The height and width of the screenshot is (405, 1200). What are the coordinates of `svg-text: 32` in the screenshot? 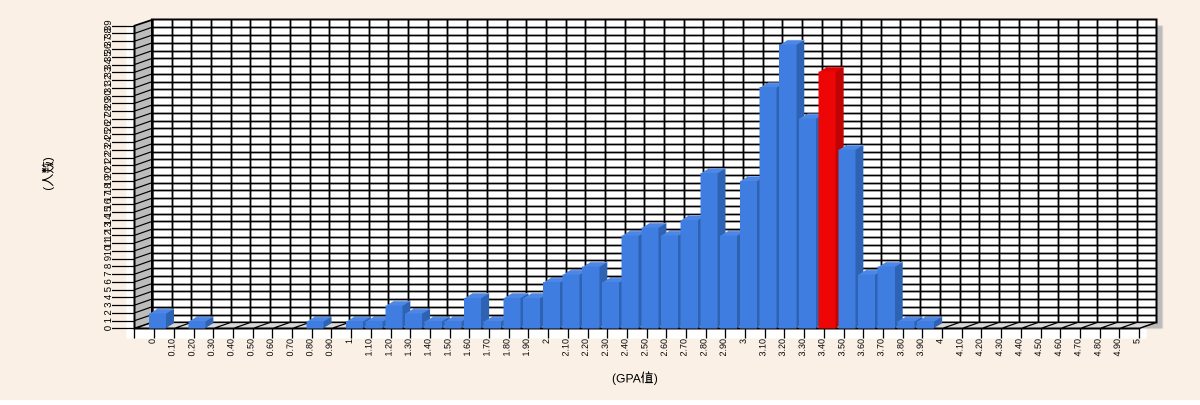 It's located at (108, 80).